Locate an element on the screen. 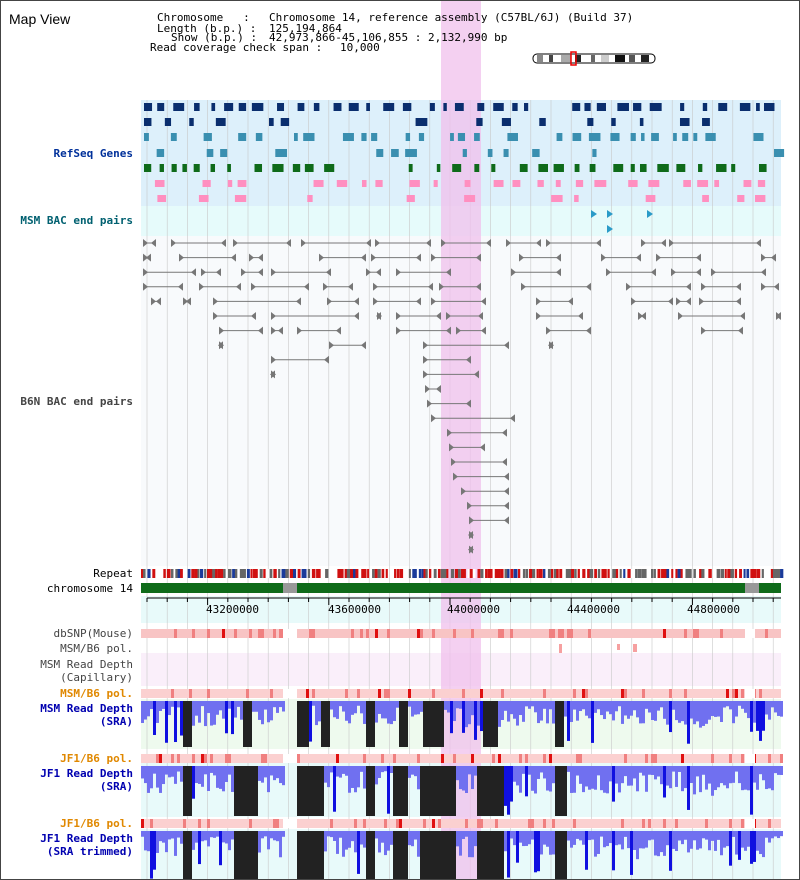 The width and height of the screenshot is (800, 880). track-label-msm-bac: MSM BAC end pairs is located at coordinates (76, 220).